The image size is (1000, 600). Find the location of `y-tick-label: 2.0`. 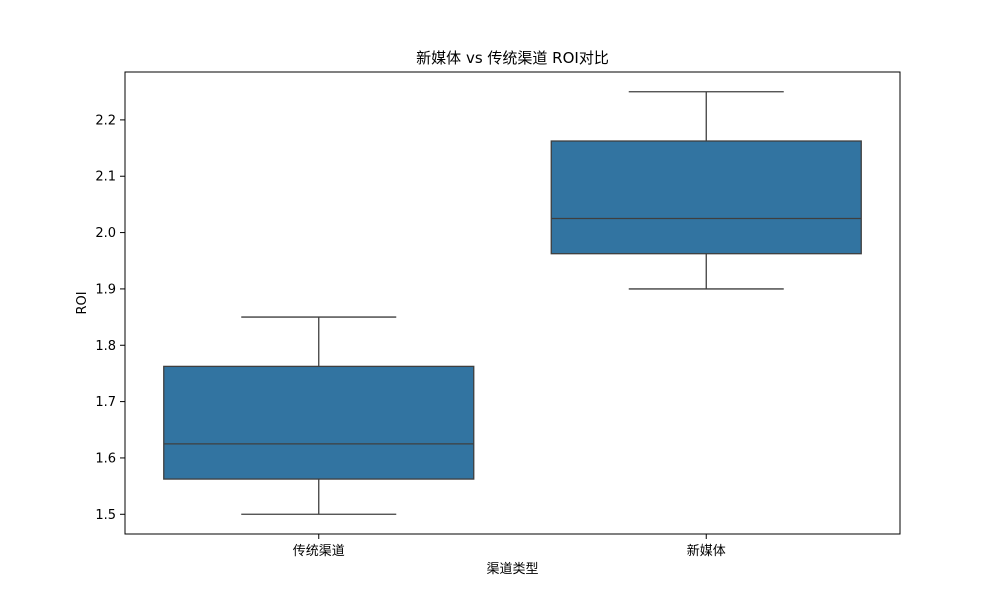

y-tick-label: 2.0 is located at coordinates (105, 233).